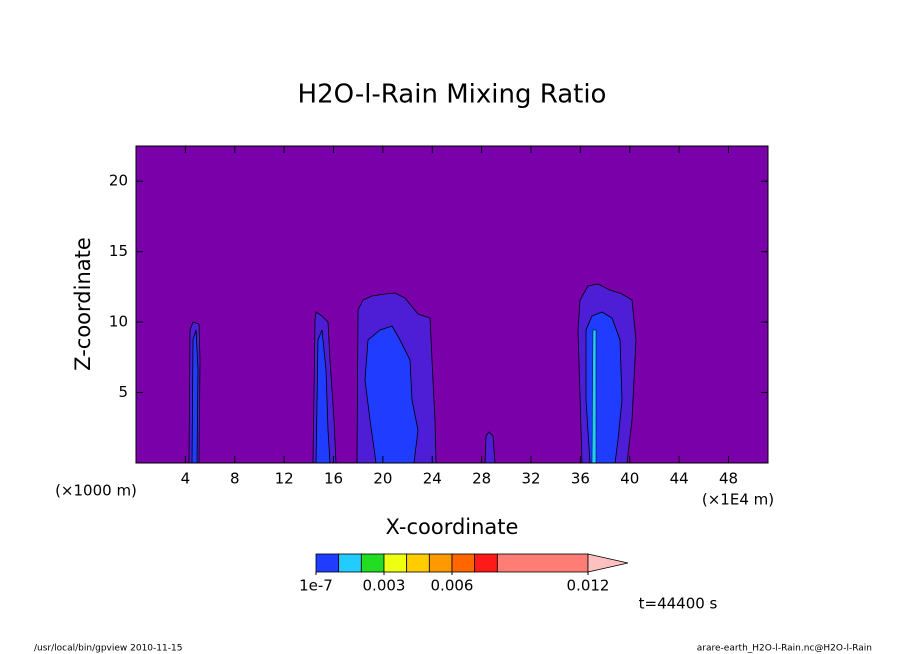 The height and width of the screenshot is (654, 904). I want to click on x-tick-label: 32, so click(530, 479).